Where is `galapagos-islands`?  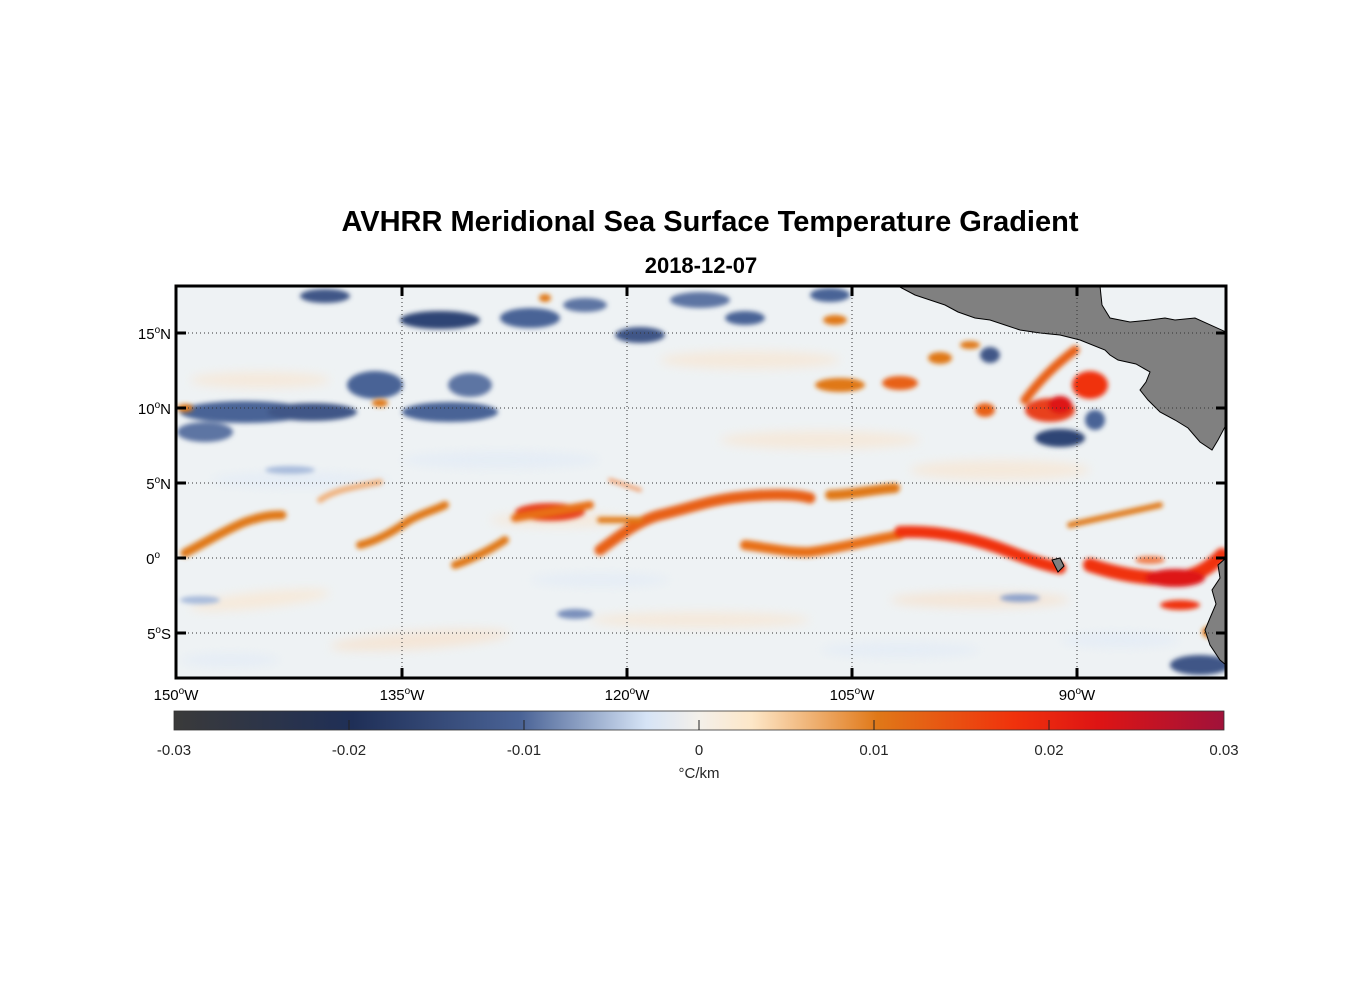 galapagos-islands is located at coordinates (1058, 565).